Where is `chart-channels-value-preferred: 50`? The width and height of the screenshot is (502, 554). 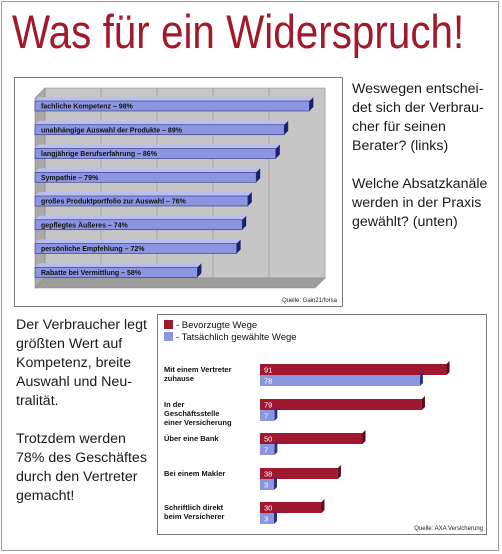 chart-channels-value-preferred: 50 is located at coordinates (268, 439).